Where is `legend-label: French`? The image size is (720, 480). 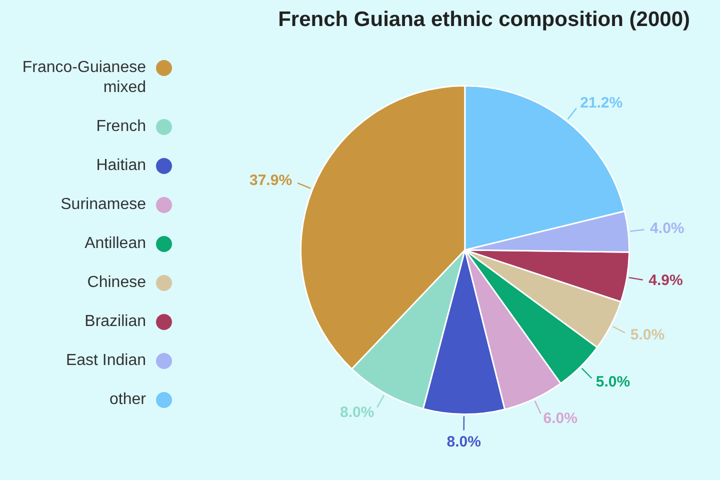 legend-label: French is located at coordinates (121, 127).